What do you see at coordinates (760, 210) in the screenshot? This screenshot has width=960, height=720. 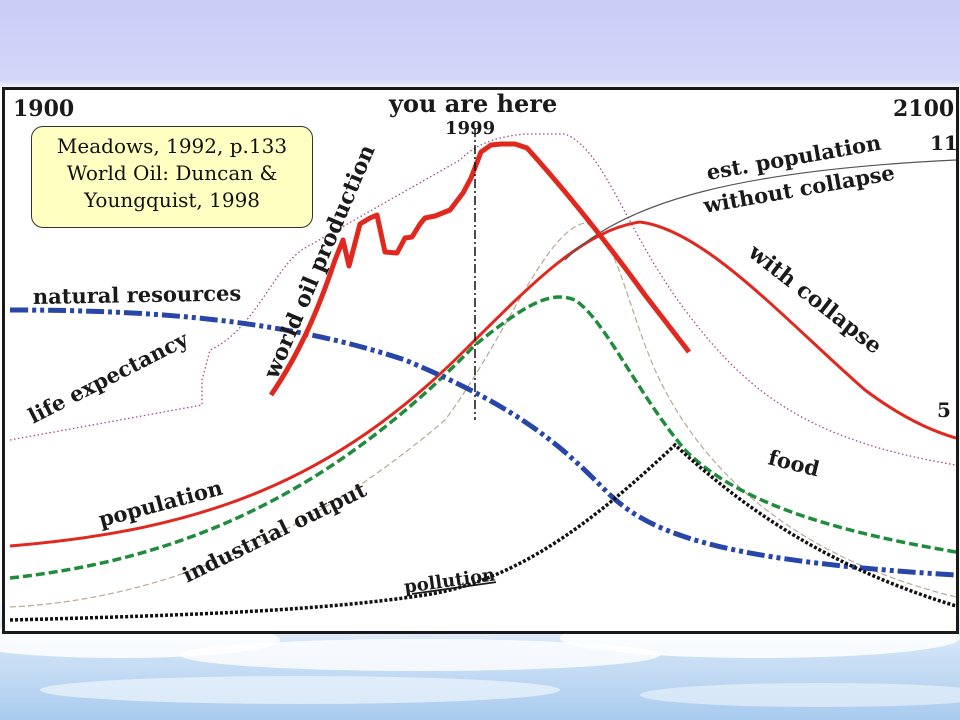 I see `est-population-line` at bounding box center [760, 210].